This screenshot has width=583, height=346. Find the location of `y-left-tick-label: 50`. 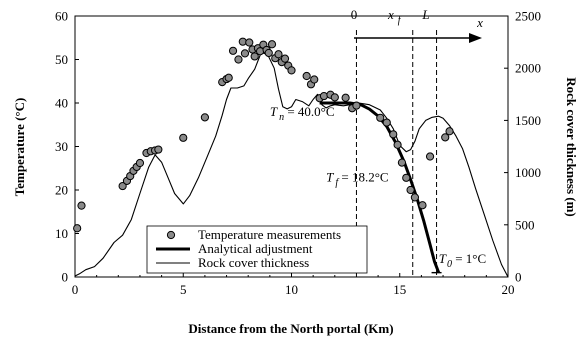

y-left-tick-label: 50 is located at coordinates (61, 59).